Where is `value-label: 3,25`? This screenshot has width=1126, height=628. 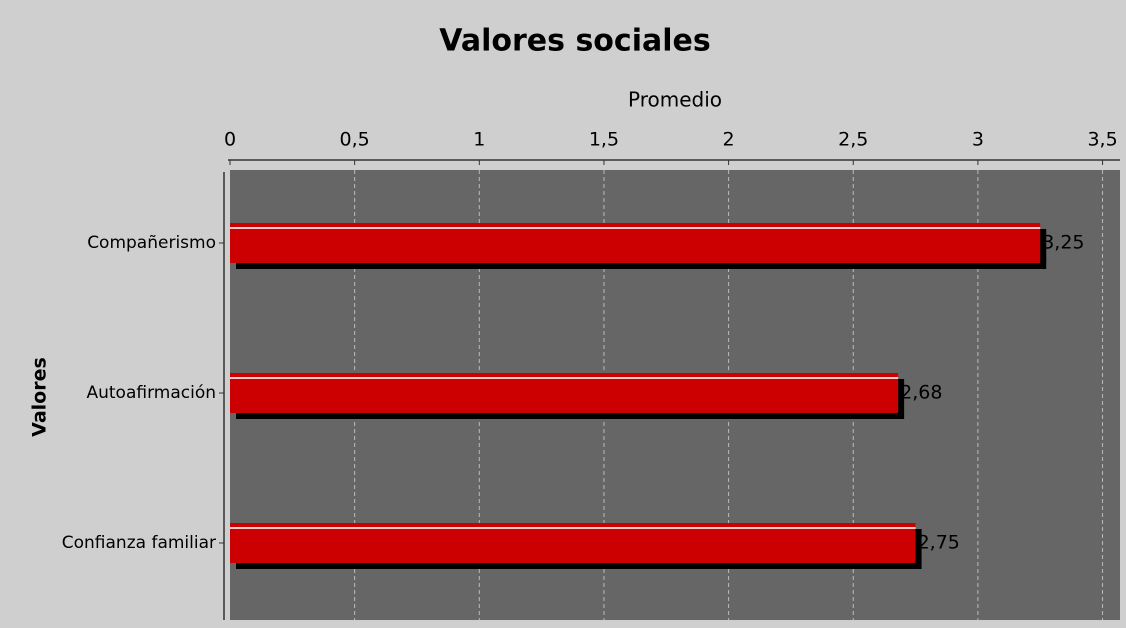
value-label: 3,25 is located at coordinates (1063, 243).